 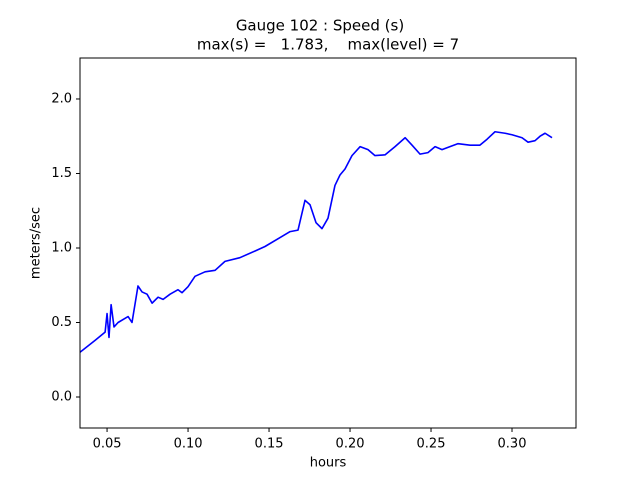 What do you see at coordinates (61, 397) in the screenshot?
I see `y-tick-label: 0.0` at bounding box center [61, 397].